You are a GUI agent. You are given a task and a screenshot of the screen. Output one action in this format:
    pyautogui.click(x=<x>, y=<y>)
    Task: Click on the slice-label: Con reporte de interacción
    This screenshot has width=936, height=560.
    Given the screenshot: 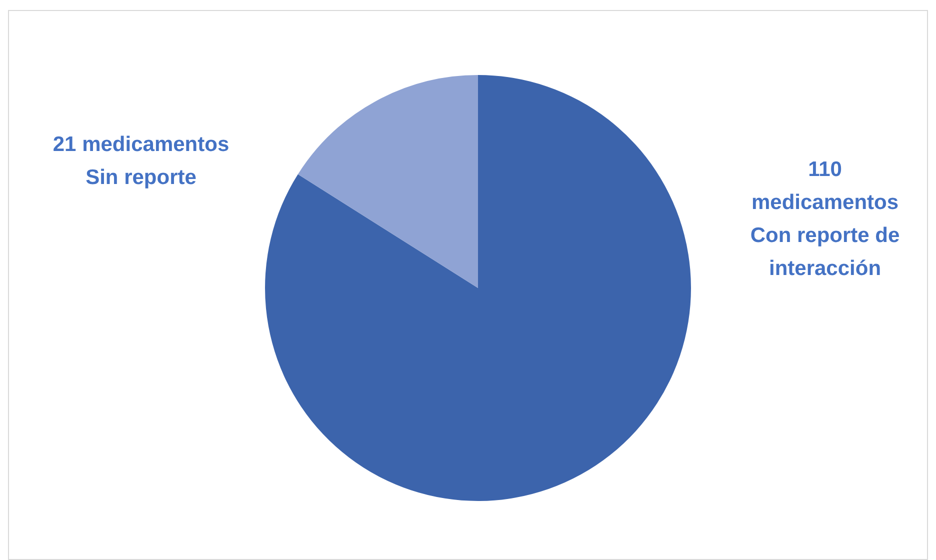 What is the action you would take?
    pyautogui.click(x=825, y=252)
    